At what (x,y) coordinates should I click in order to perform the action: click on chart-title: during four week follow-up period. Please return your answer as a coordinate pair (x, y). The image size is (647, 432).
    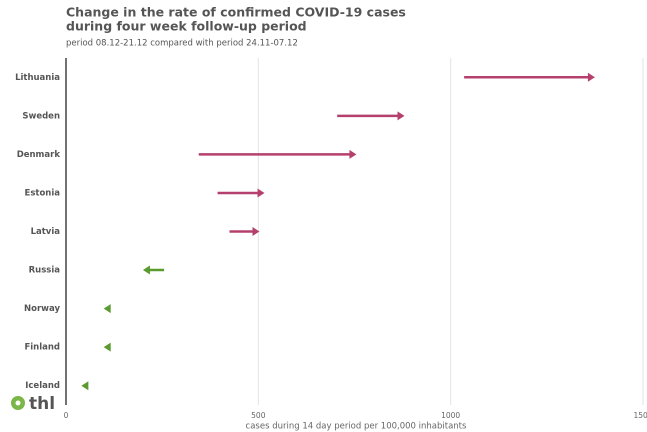
    Looking at the image, I should click on (186, 26).